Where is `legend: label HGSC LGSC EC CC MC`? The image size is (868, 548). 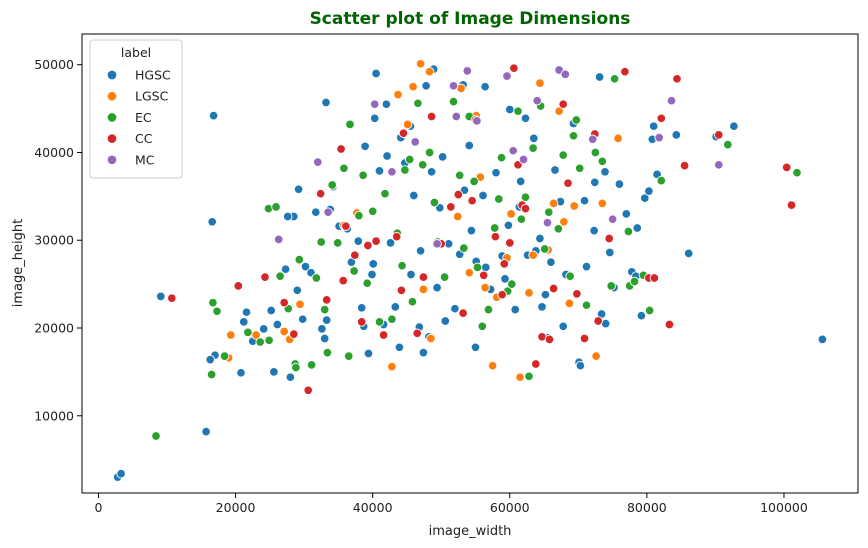
legend: label HGSC LGSC EC CC MC is located at coordinates (136, 109).